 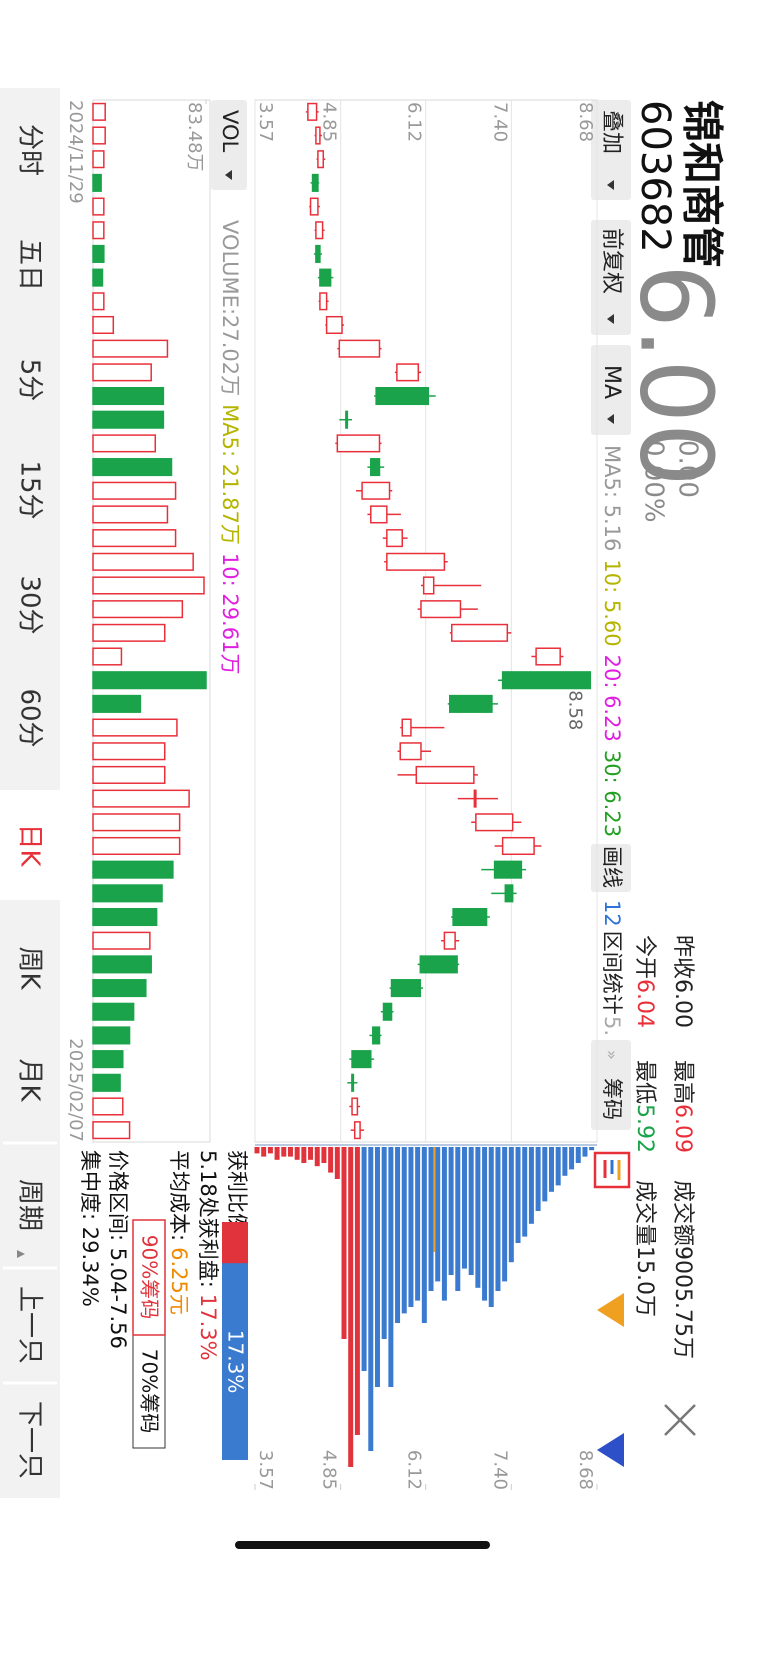 I want to click on profit-ratio-rest, so click(x=235, y=1341).